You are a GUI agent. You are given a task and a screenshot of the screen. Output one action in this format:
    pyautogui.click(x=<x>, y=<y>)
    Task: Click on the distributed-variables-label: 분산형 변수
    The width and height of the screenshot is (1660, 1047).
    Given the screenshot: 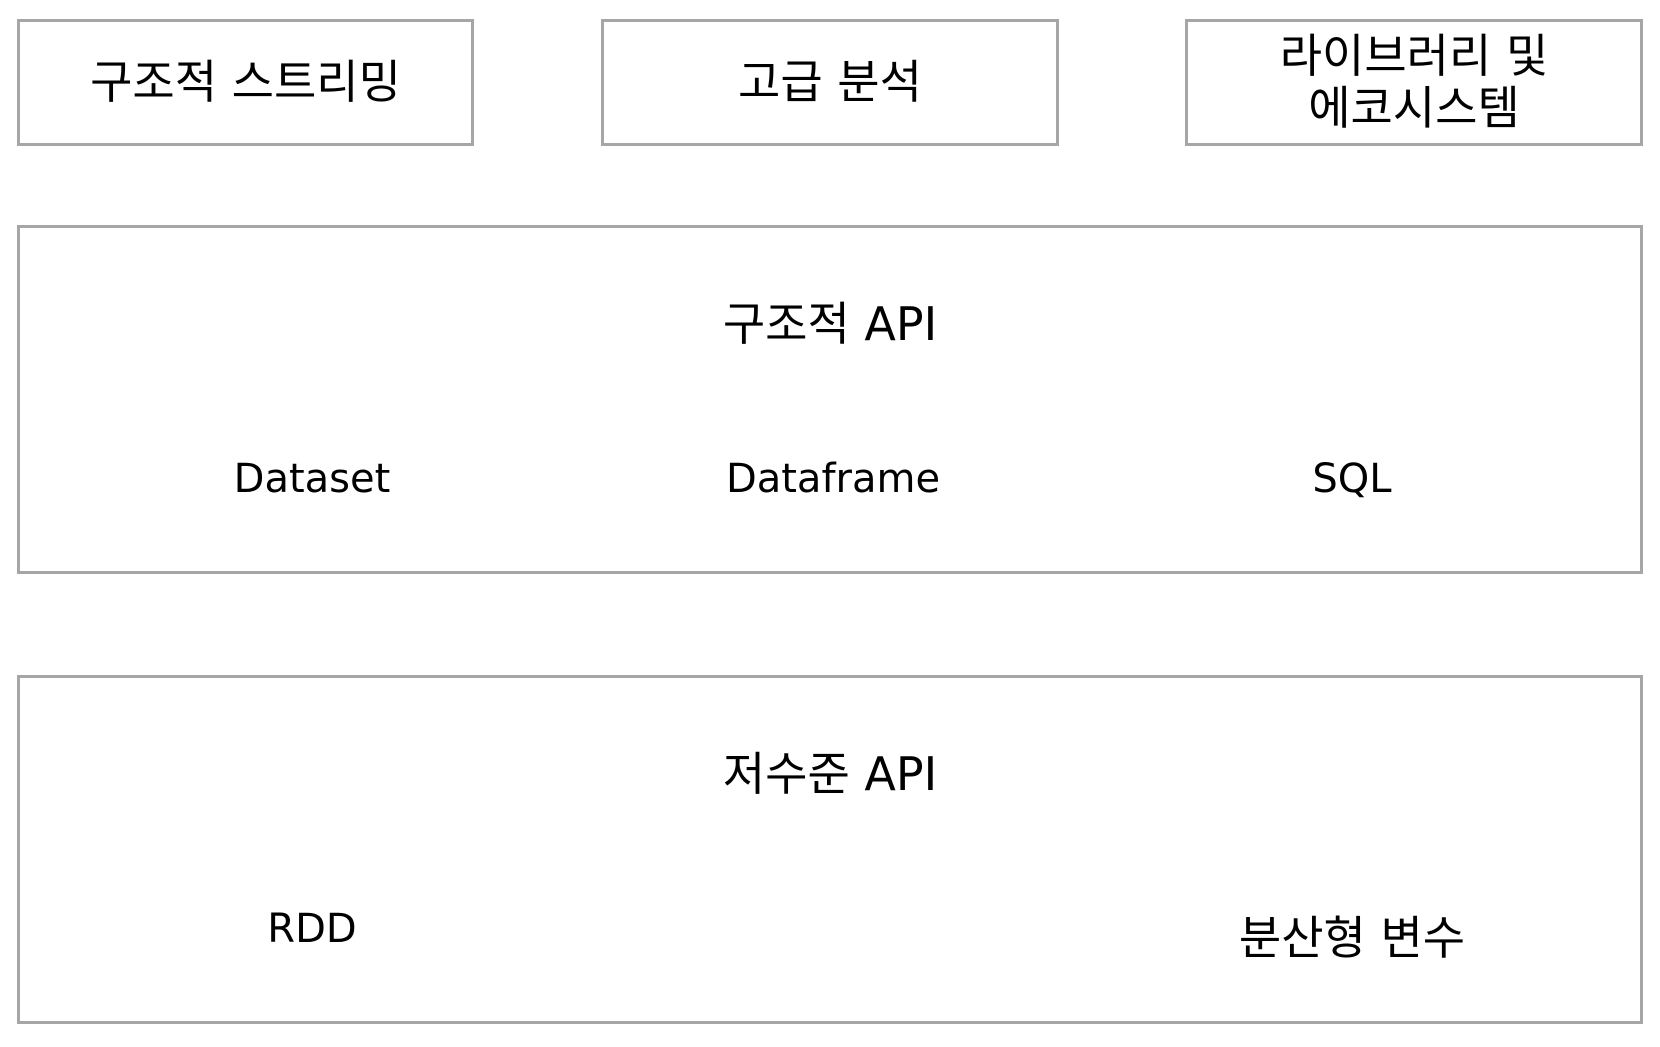 What is the action you would take?
    pyautogui.click(x=1352, y=938)
    